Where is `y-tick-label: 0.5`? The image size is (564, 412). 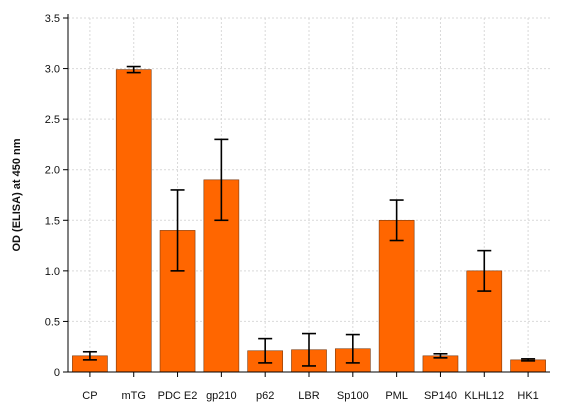
y-tick-label: 0.5 is located at coordinates (52, 322).